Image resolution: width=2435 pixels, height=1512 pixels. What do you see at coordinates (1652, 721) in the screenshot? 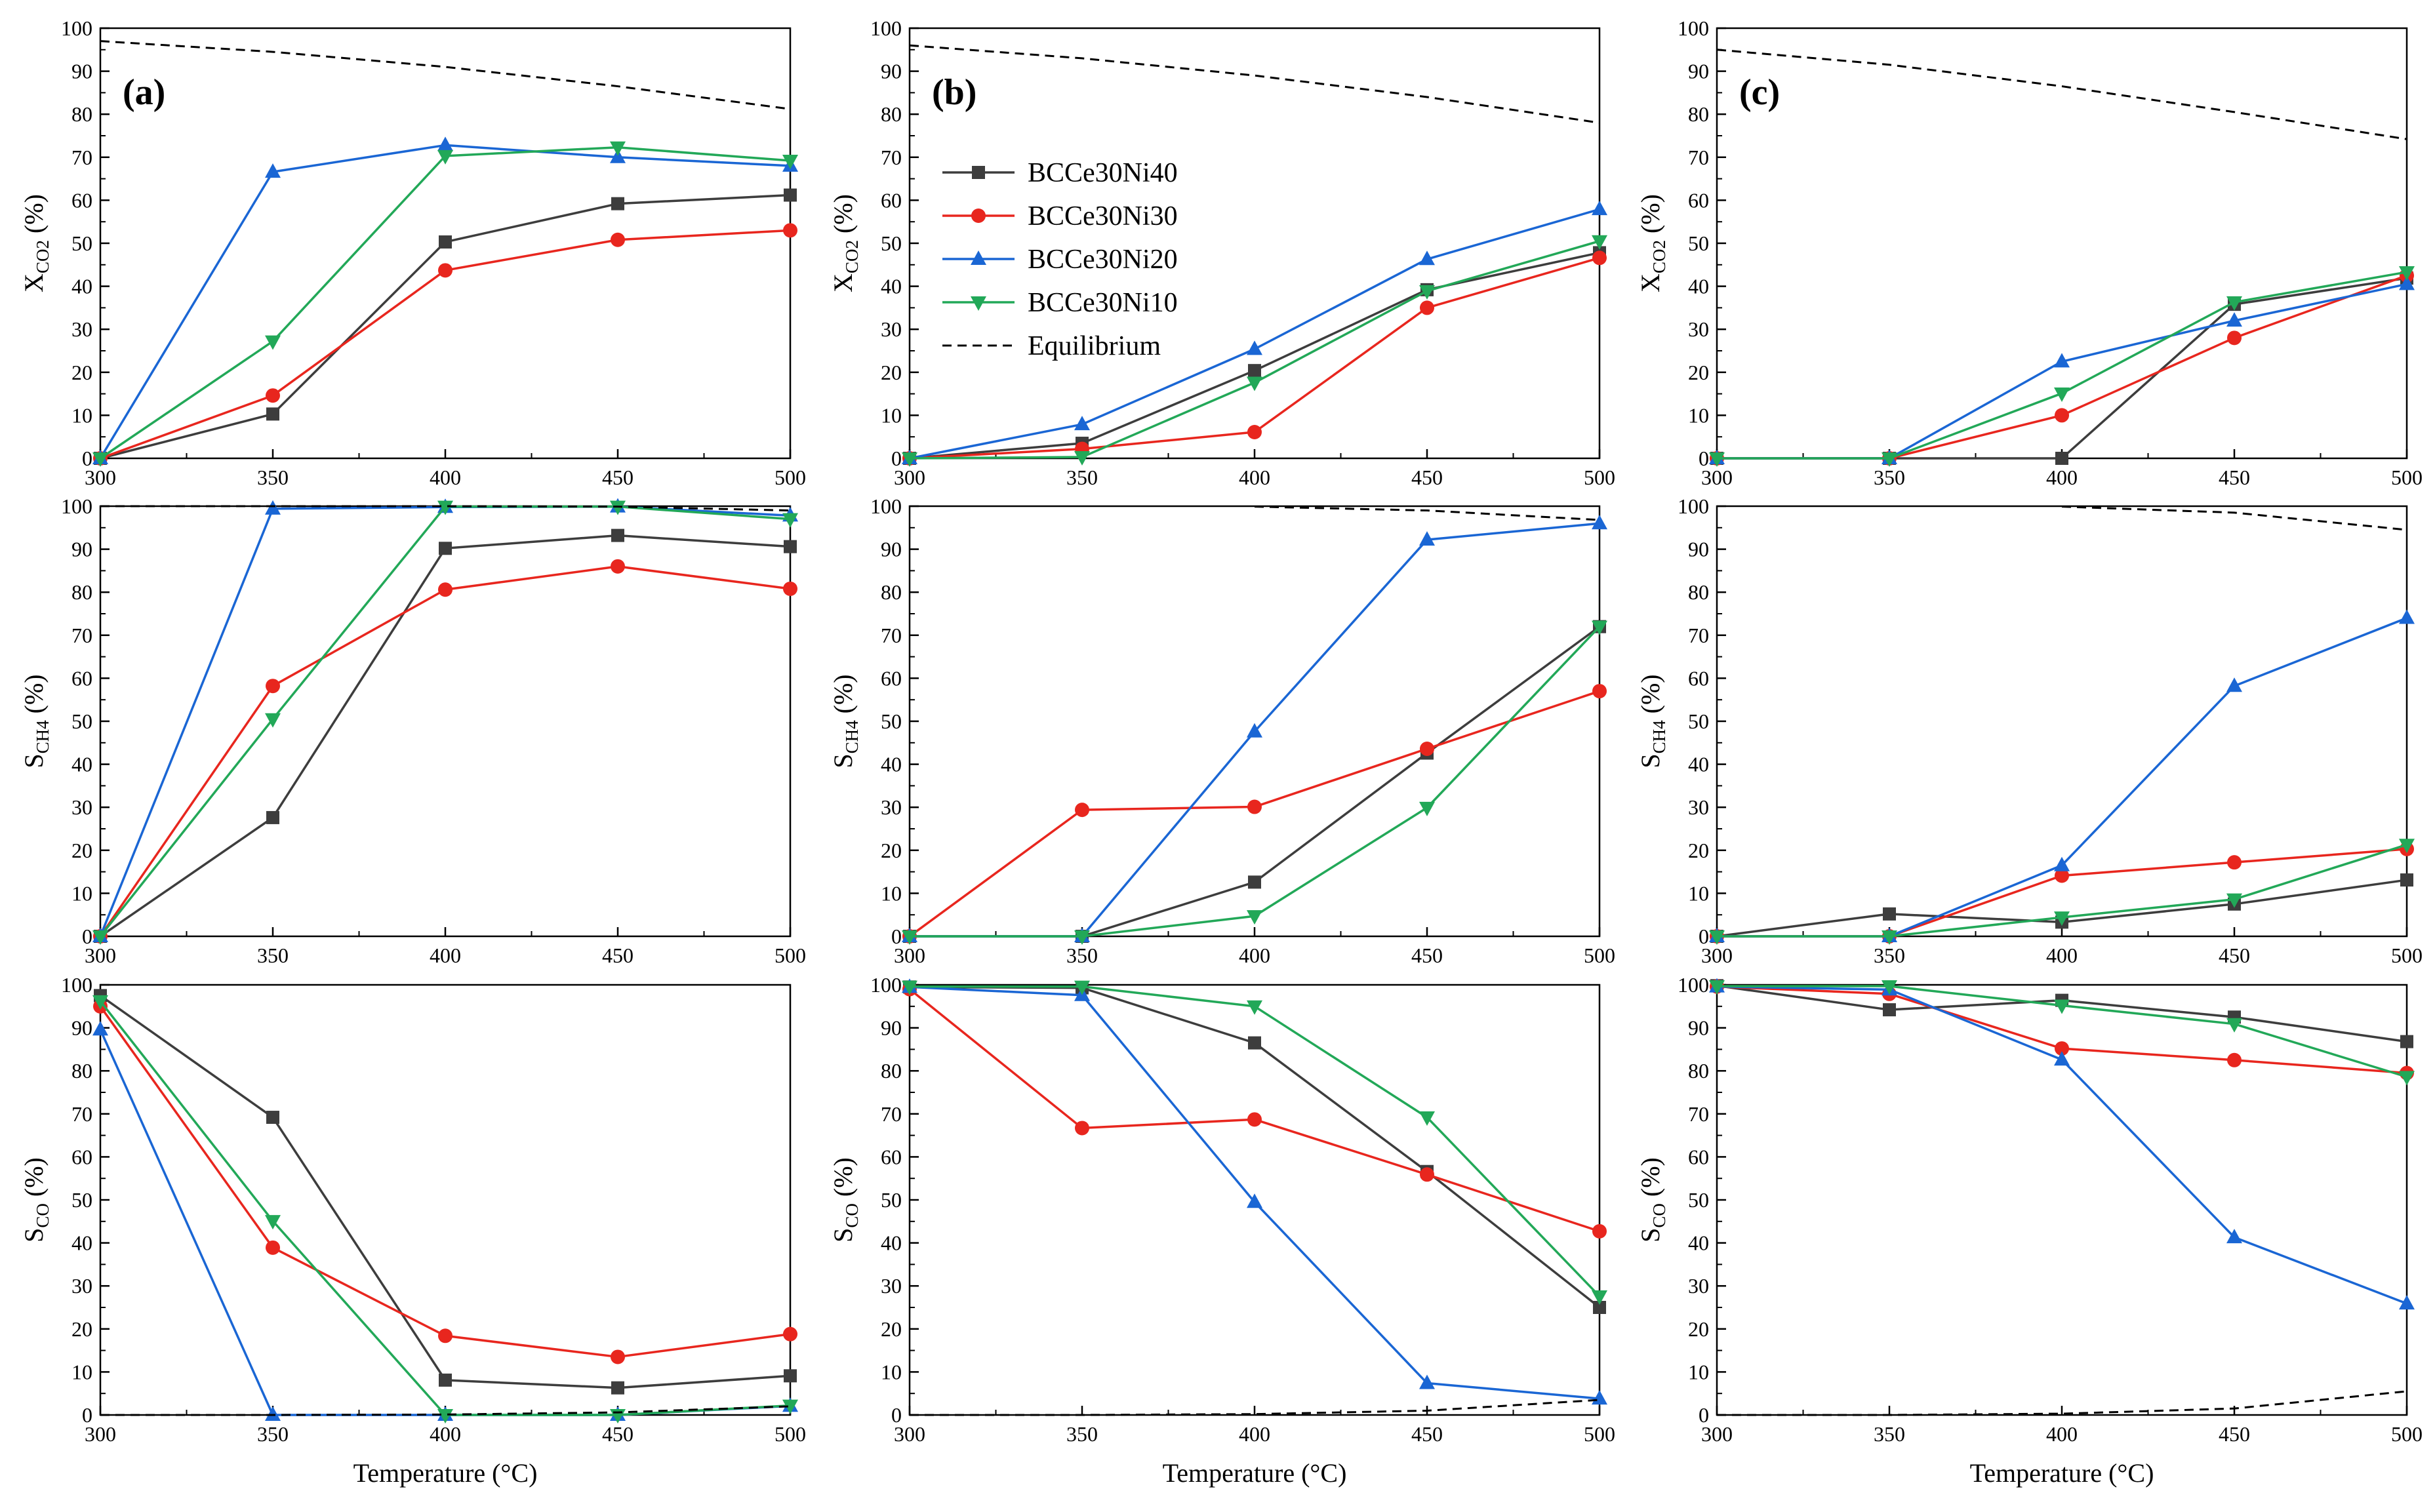
I see `y-axis-label: SCH4 (%)` at bounding box center [1652, 721].